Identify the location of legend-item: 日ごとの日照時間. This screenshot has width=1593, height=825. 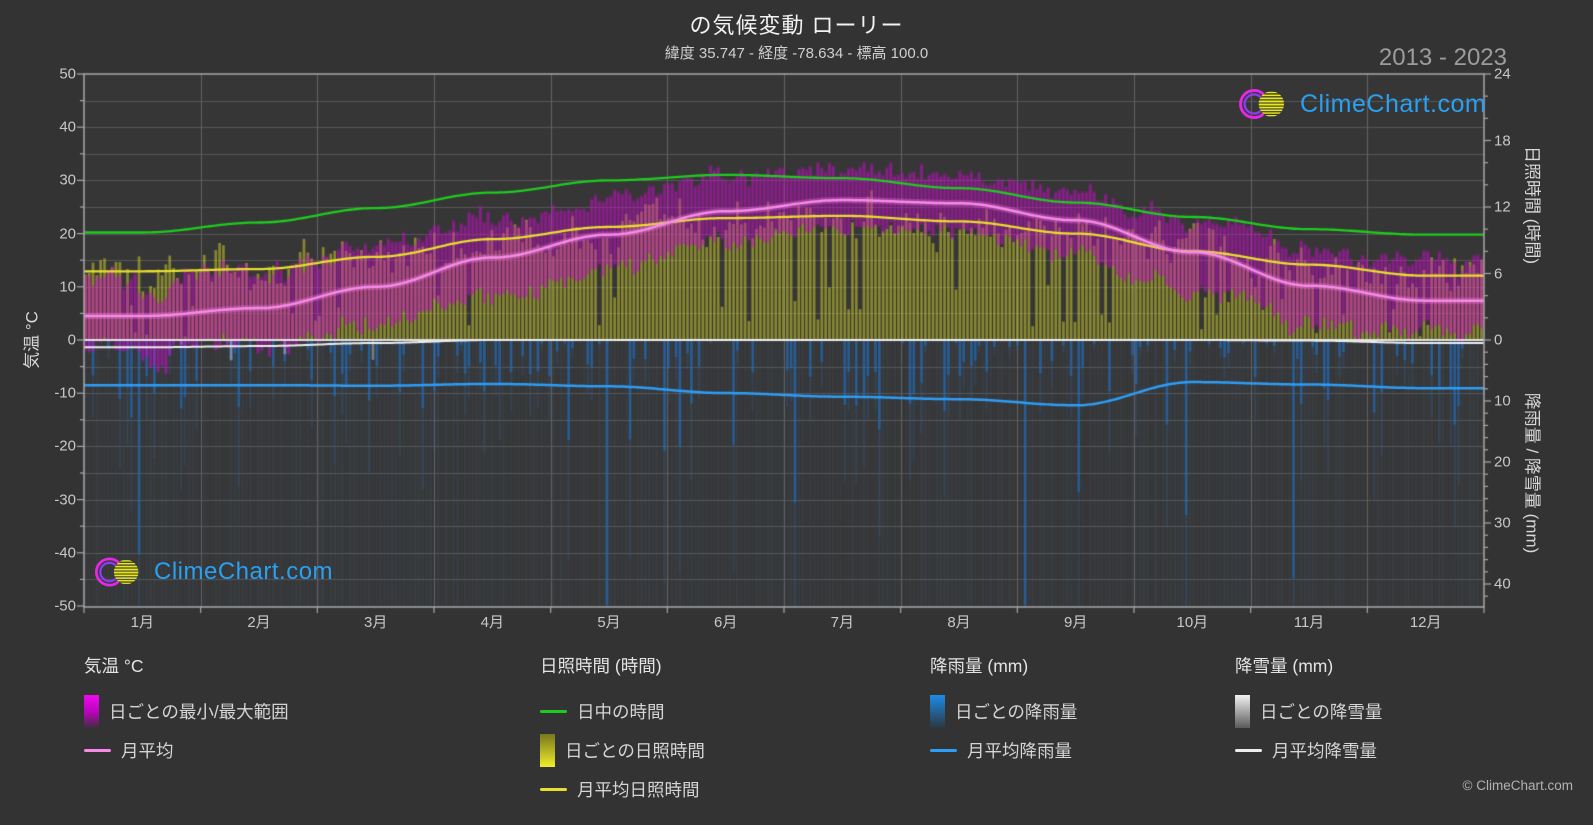
(622, 750).